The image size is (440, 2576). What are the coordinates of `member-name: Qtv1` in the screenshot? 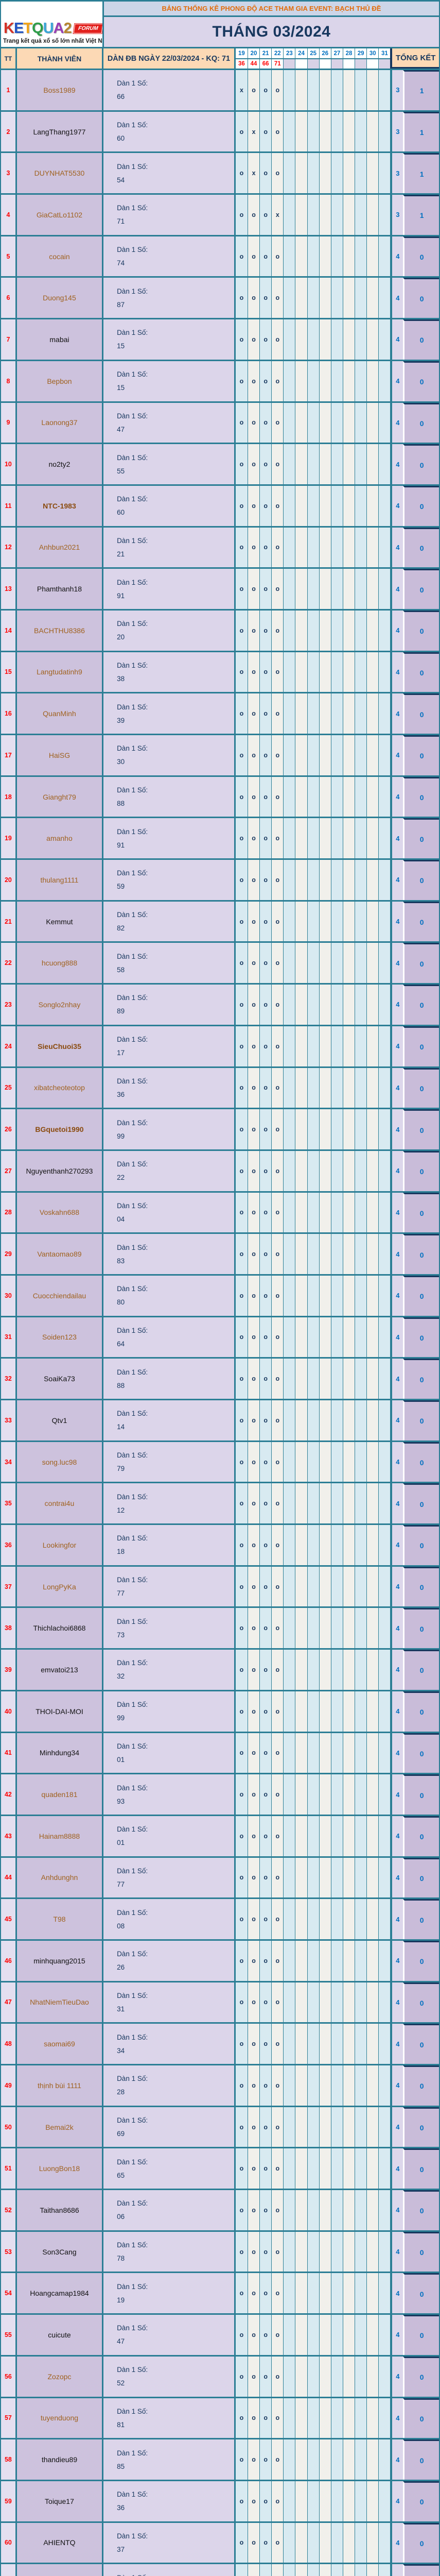 It's located at (58, 1420).